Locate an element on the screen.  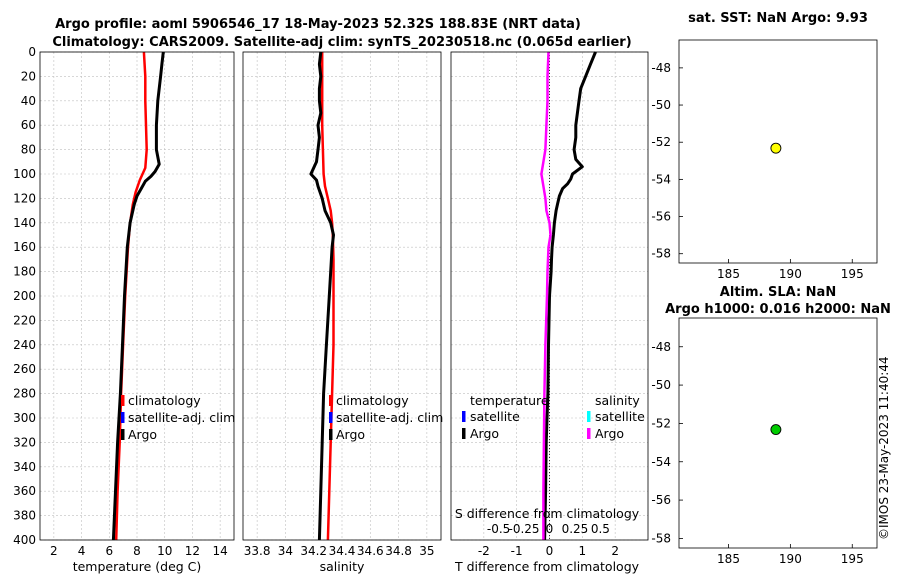
diff-s-tick-label: 0.25 is located at coordinates (575, 529).